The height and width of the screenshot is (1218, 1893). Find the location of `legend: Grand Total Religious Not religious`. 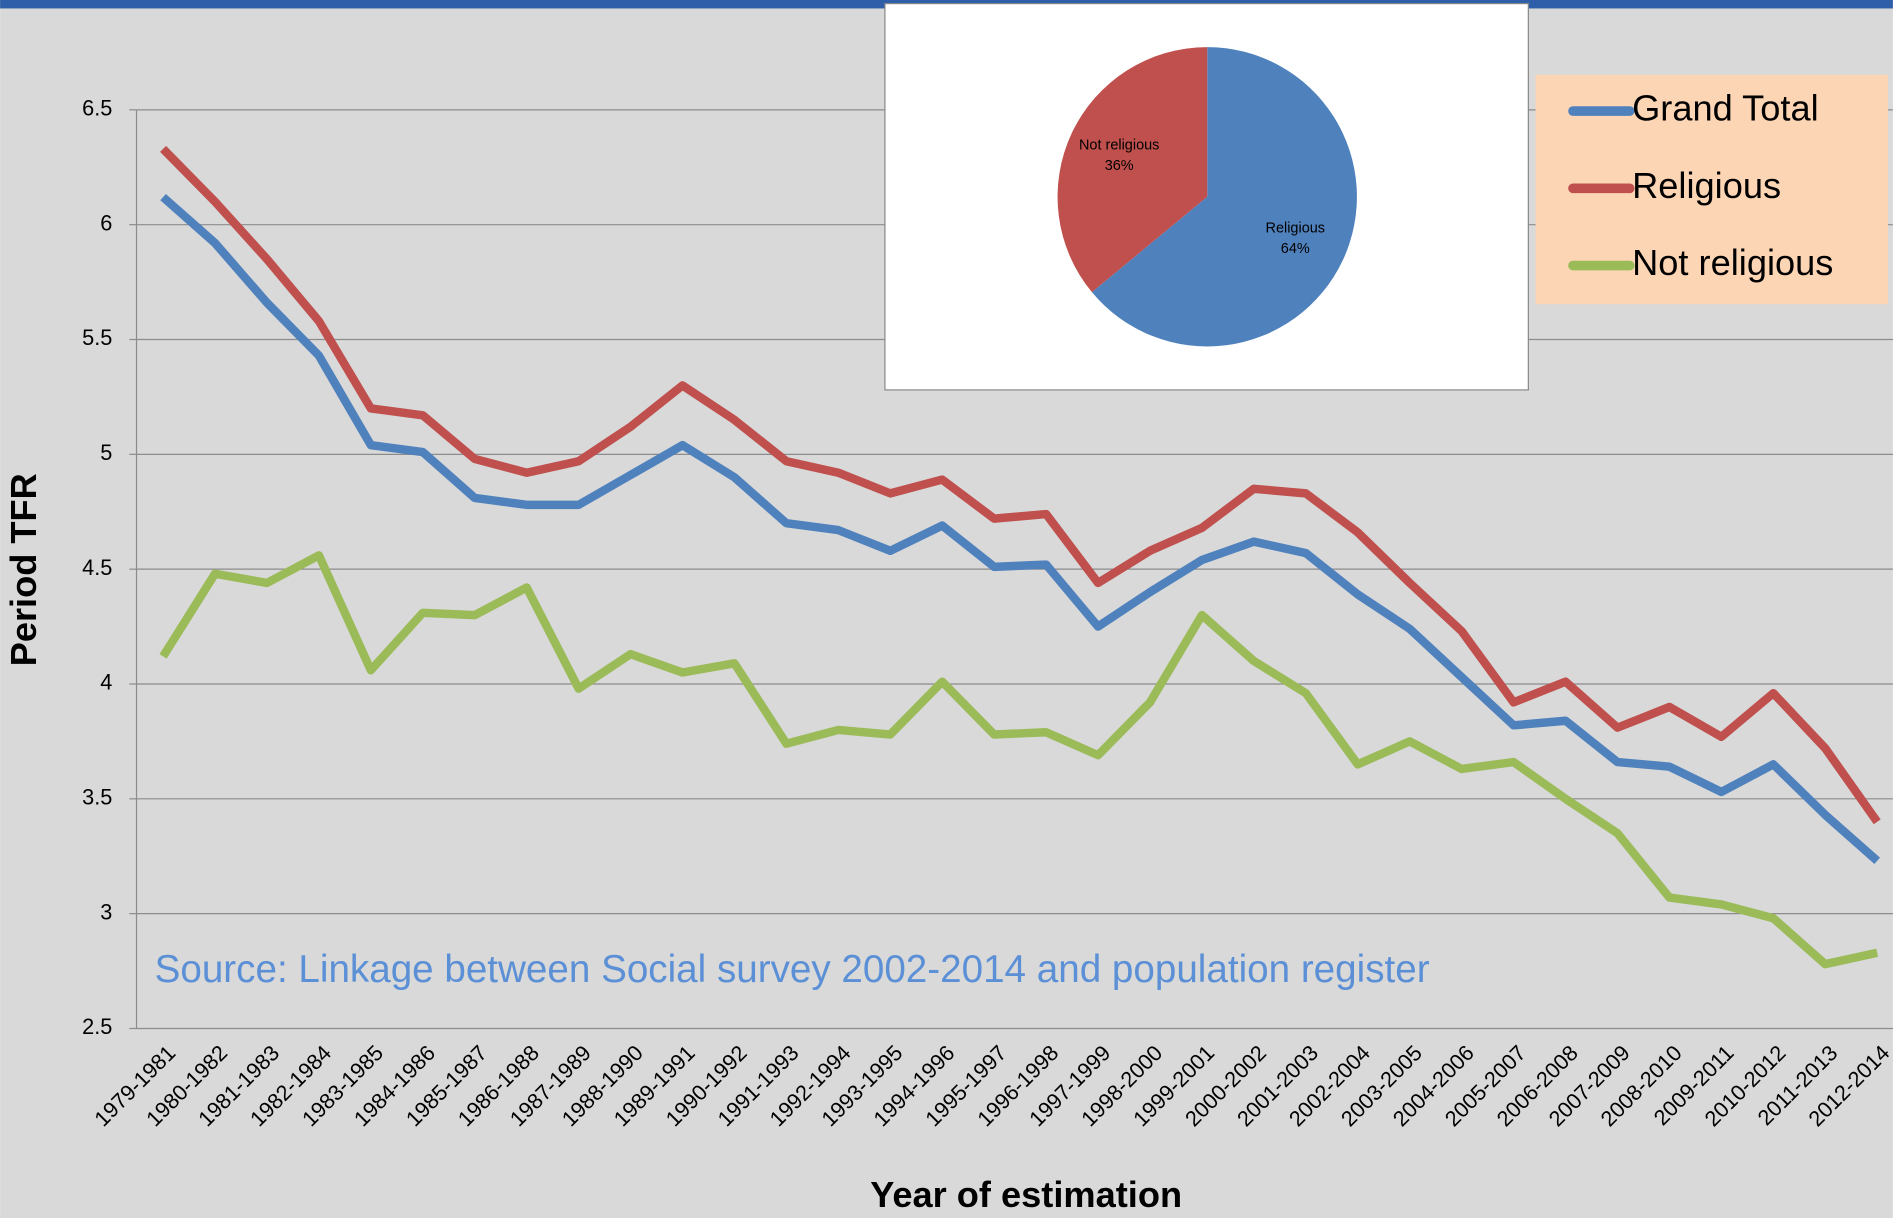

legend: Grand Total Religious Not religious is located at coordinates (1700, 185).